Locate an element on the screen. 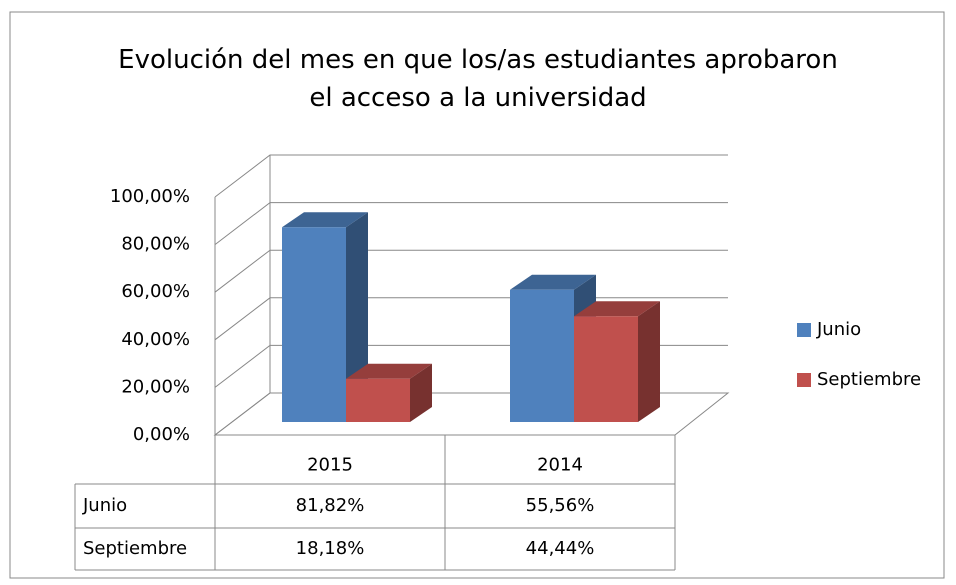 The image size is (956, 585). table-header: 2015 is located at coordinates (330, 465).